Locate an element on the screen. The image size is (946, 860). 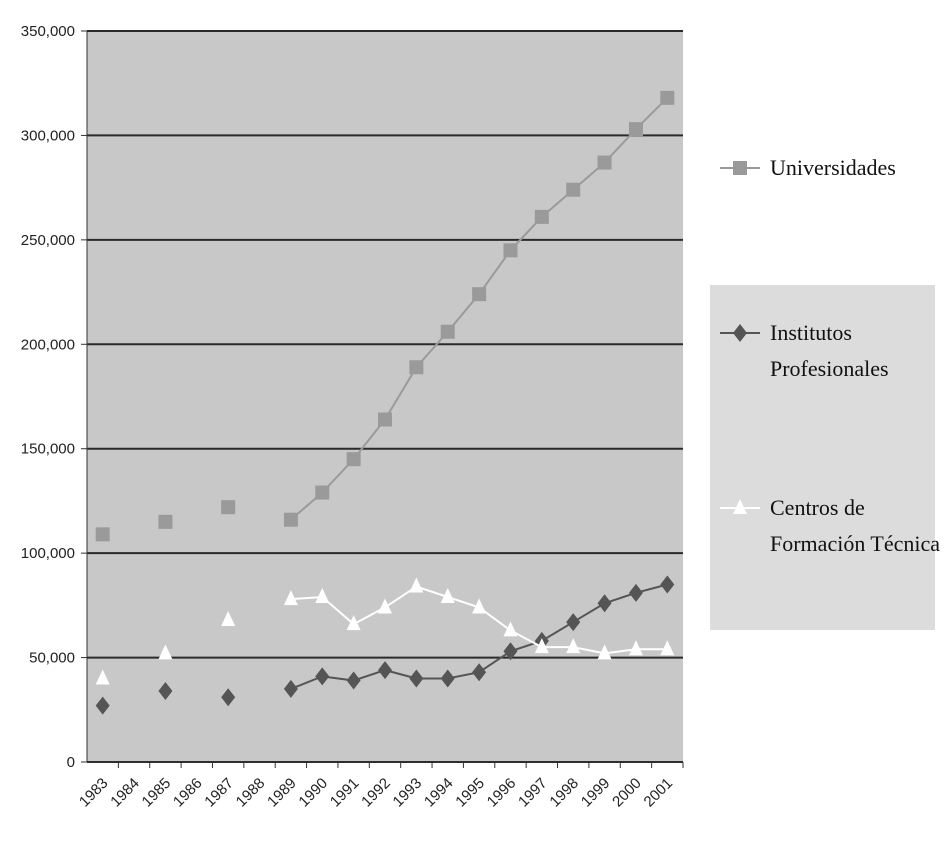
y-tick-label: 300,000 is located at coordinates (48, 135).